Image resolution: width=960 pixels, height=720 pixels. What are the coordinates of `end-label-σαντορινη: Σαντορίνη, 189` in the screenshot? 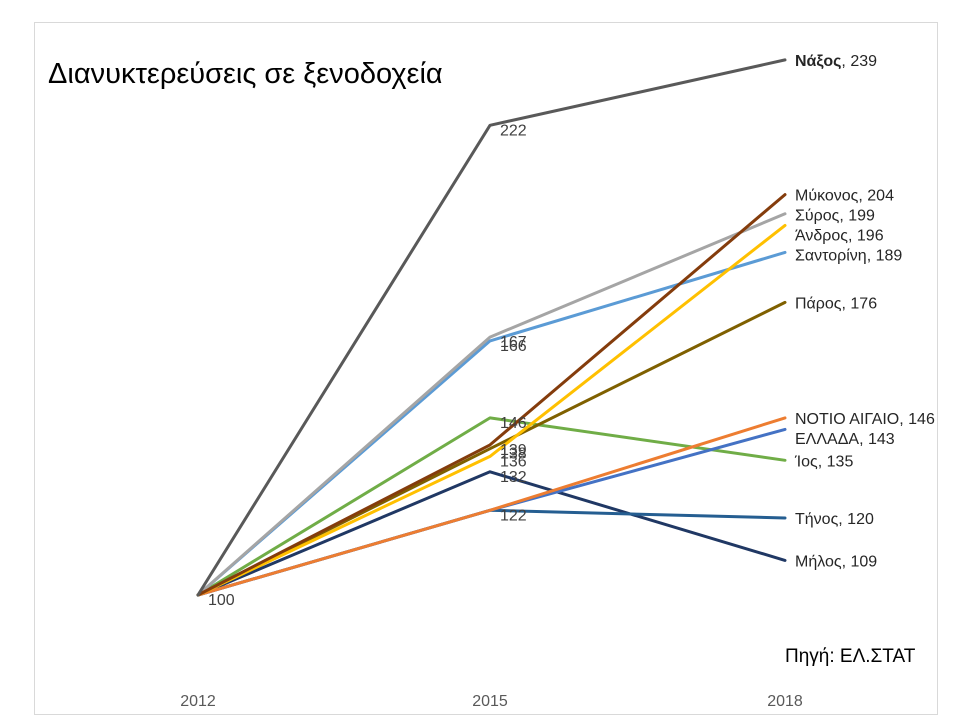 It's located at (848, 256).